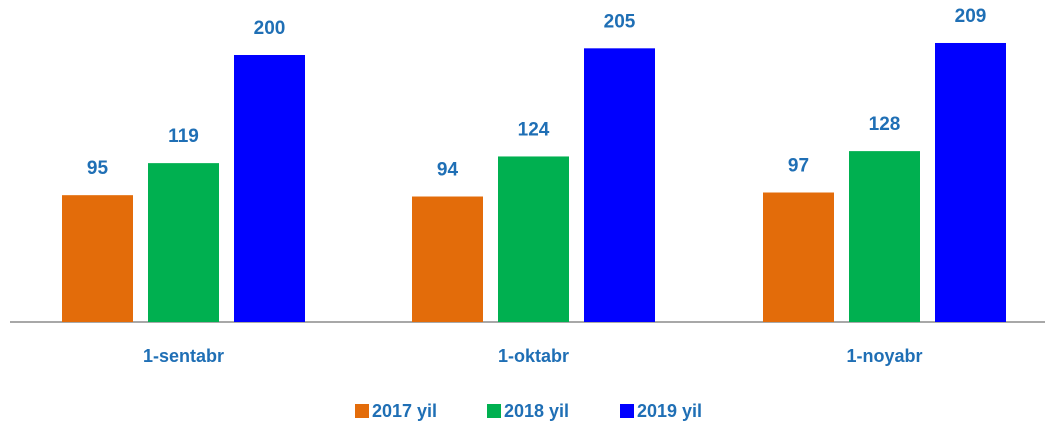 The height and width of the screenshot is (430, 1052). Describe the element at coordinates (183, 136) in the screenshot. I see `value-label: 119` at that location.